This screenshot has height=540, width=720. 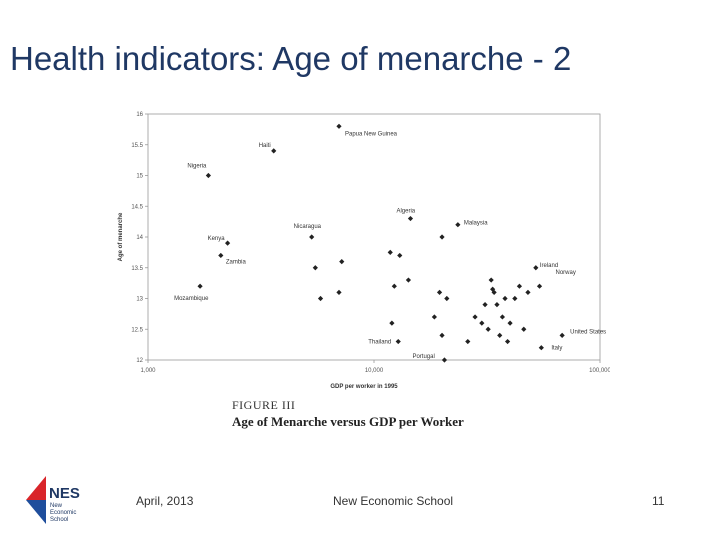 What do you see at coordinates (348, 421) in the screenshot?
I see `figure-caption: Age of Menarche versus GDP per Worker` at bounding box center [348, 421].